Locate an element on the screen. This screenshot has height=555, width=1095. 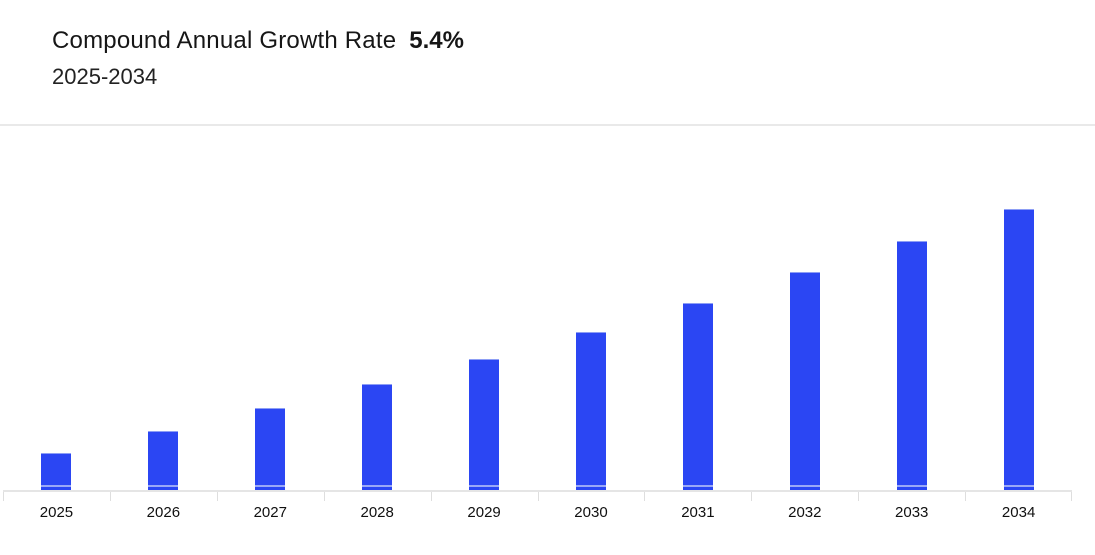
bar-2028 is located at coordinates (377, 437).